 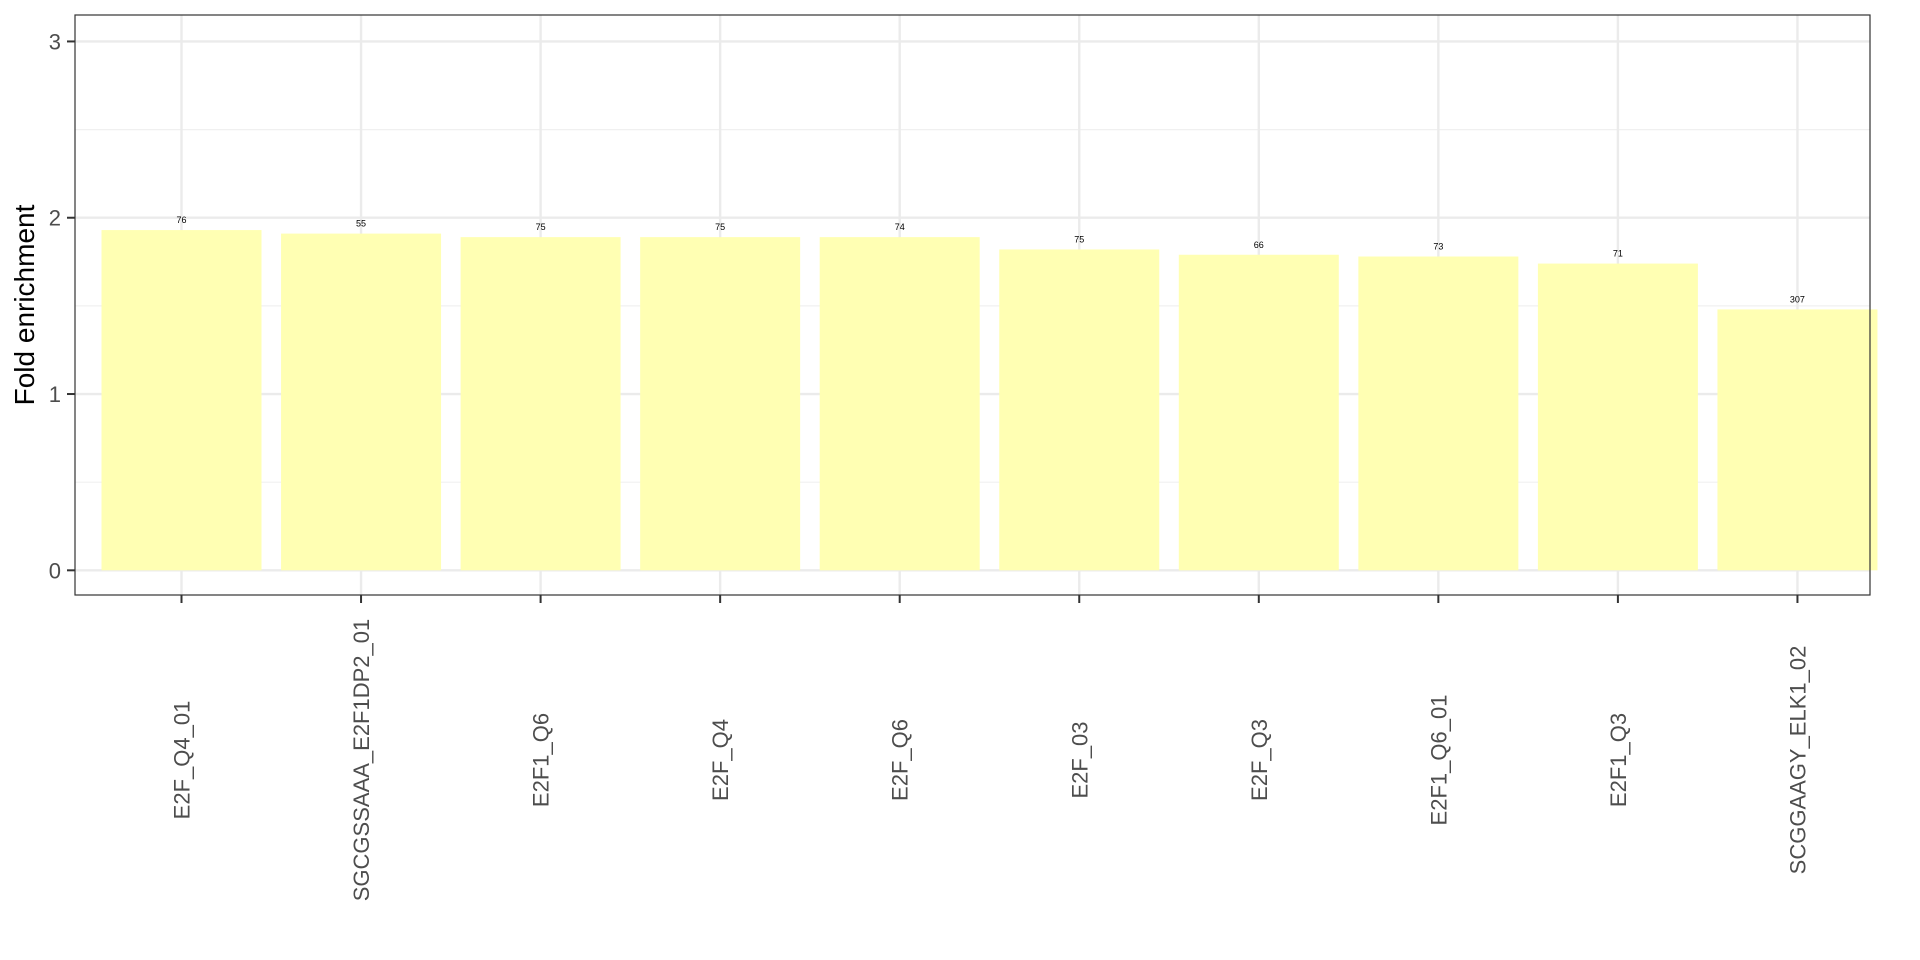 I want to click on x-tick-label: SGCGSSAAA_E2F1DP2_01, so click(x=361, y=760).